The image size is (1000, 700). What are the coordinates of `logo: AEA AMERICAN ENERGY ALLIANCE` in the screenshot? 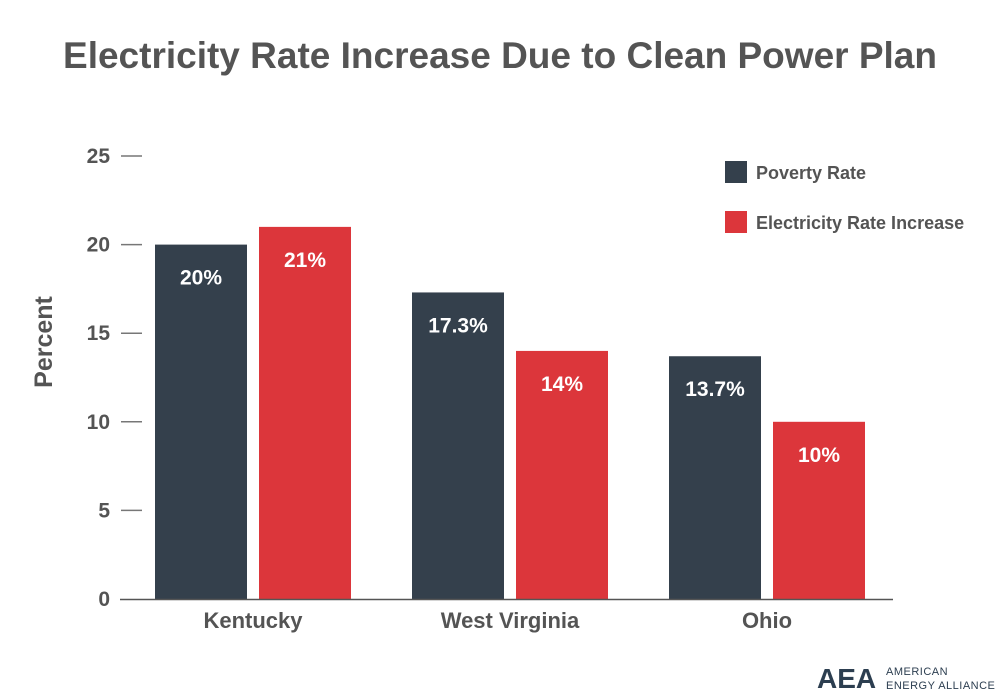 It's located at (906, 678).